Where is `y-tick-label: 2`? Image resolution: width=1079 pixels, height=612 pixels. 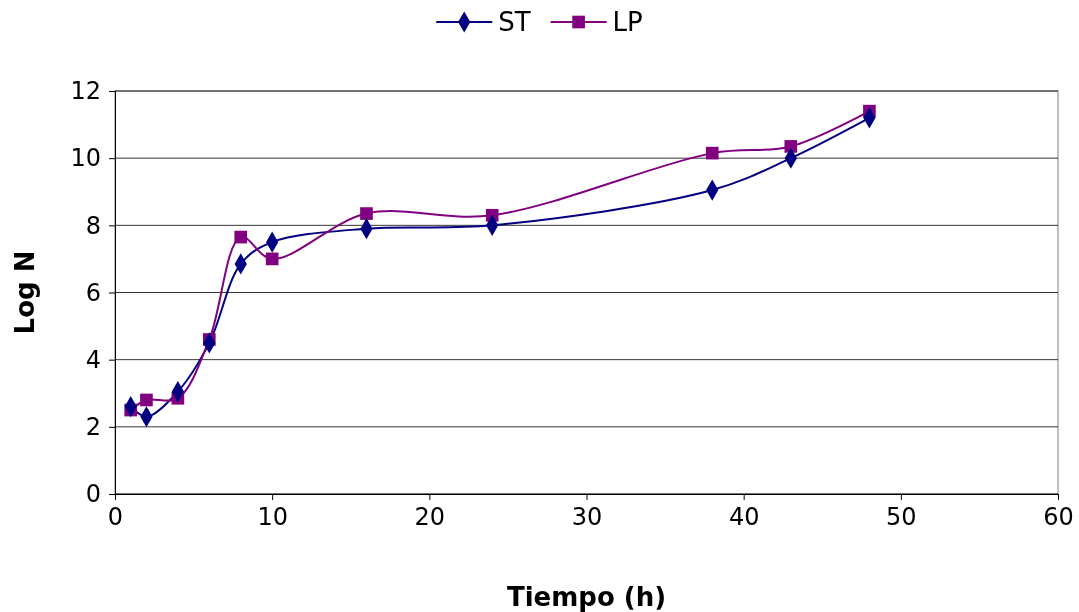
y-tick-label: 2 is located at coordinates (93, 427).